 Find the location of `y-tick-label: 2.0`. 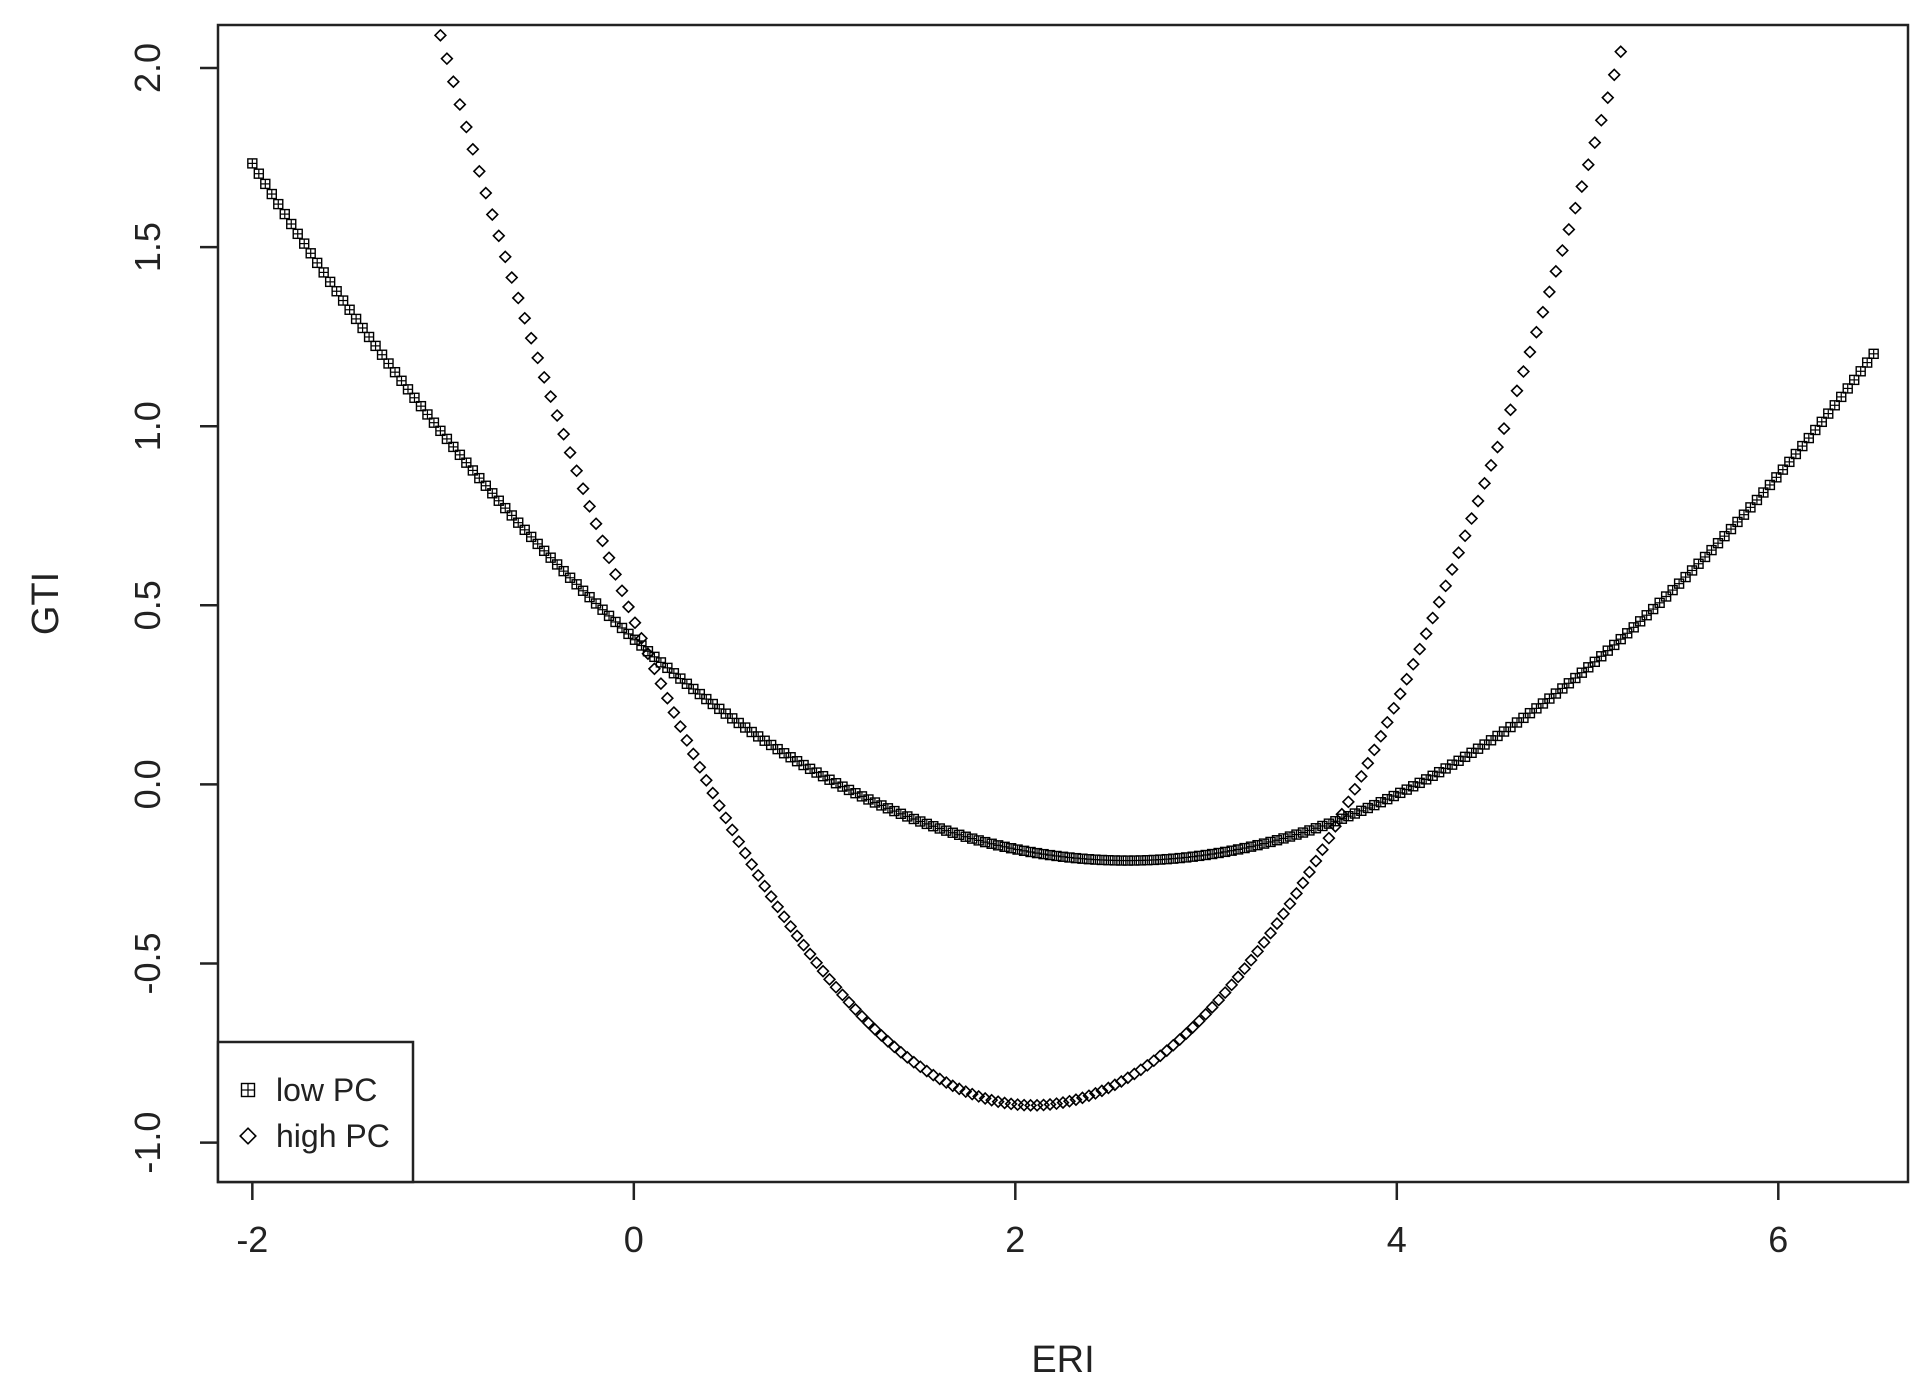

y-tick-label: 2.0 is located at coordinates (147, 68).